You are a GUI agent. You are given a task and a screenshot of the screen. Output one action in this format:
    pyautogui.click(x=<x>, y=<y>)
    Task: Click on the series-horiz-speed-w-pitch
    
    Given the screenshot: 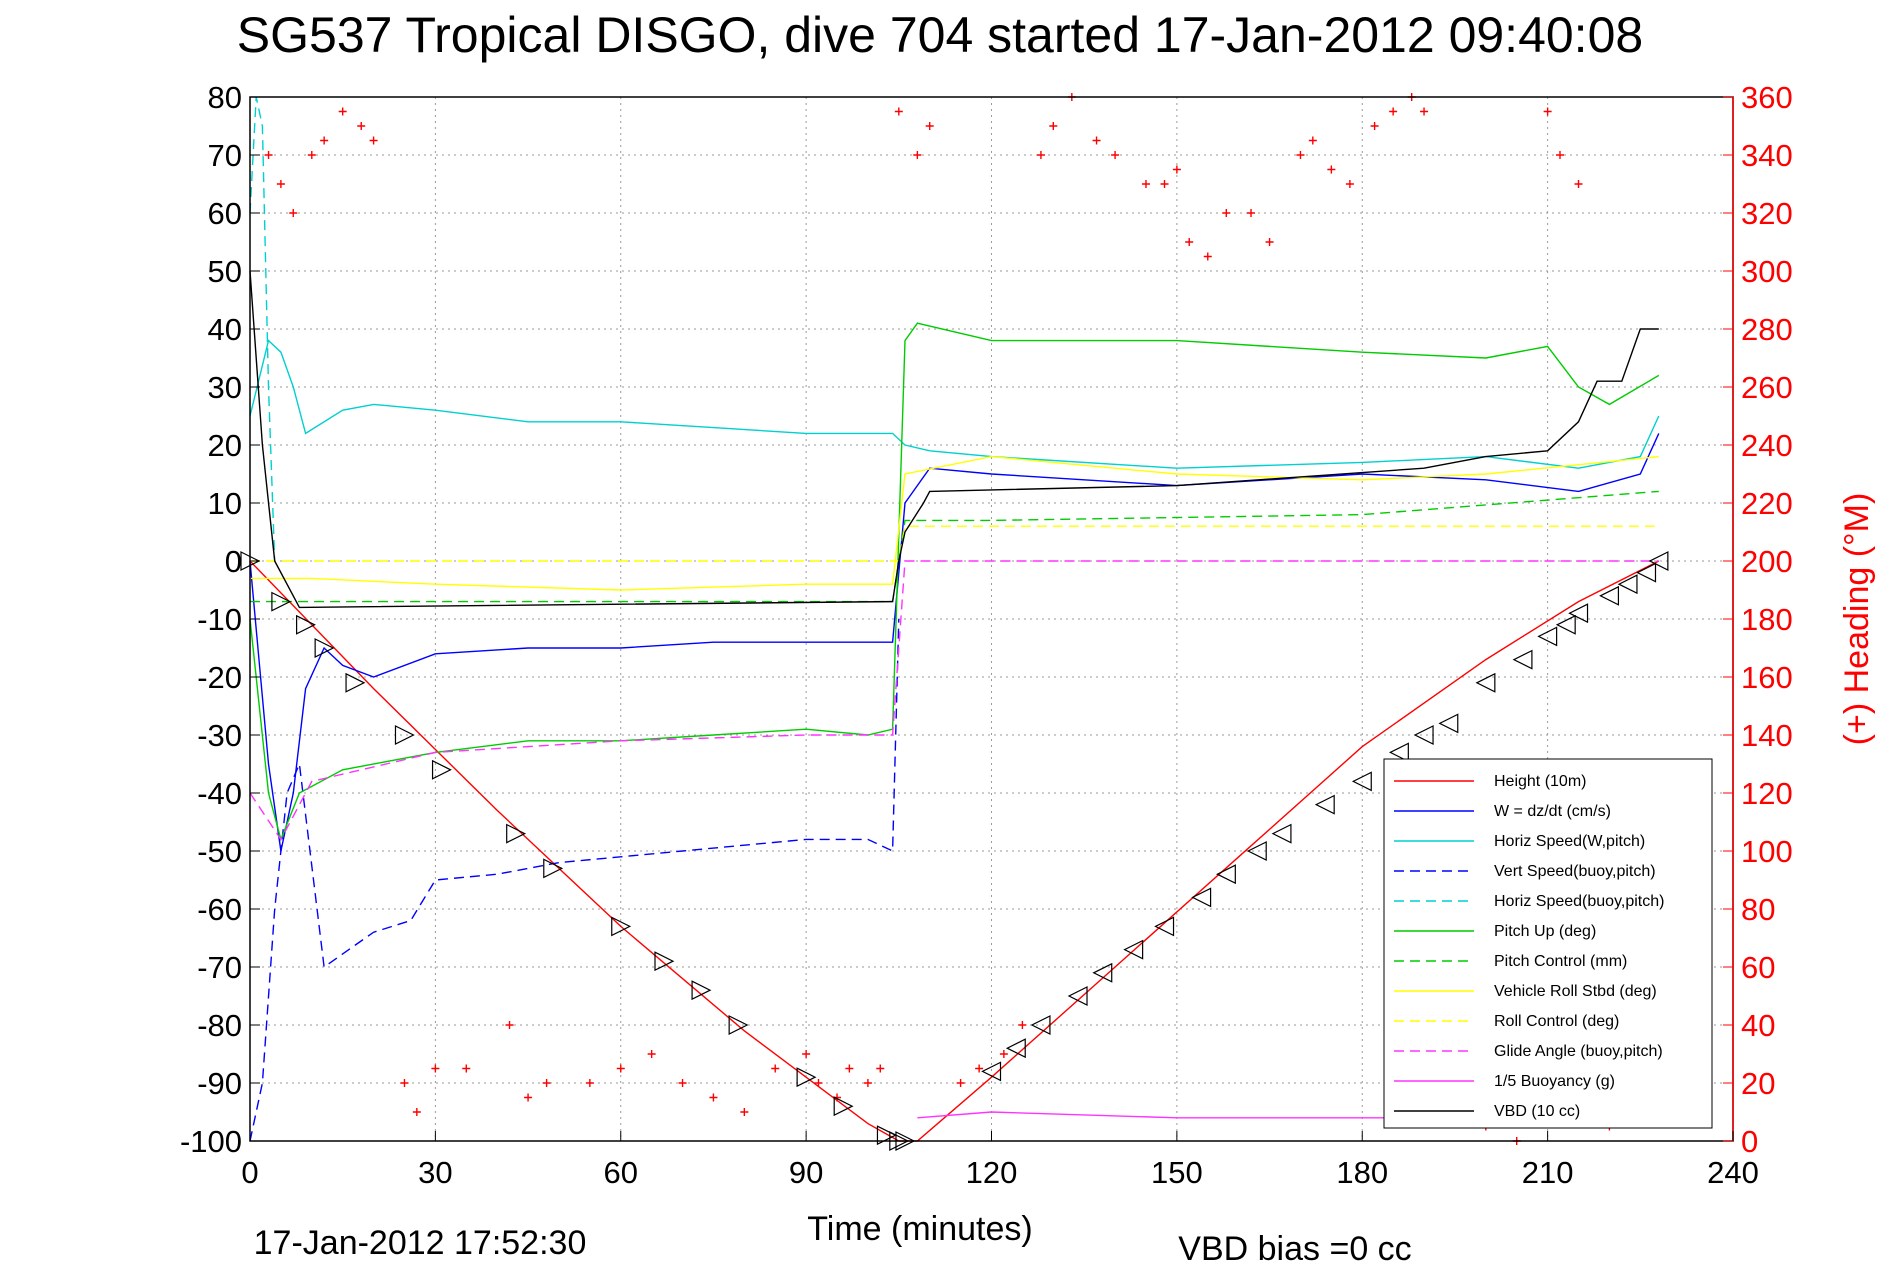 What is the action you would take?
    pyautogui.click(x=954, y=404)
    